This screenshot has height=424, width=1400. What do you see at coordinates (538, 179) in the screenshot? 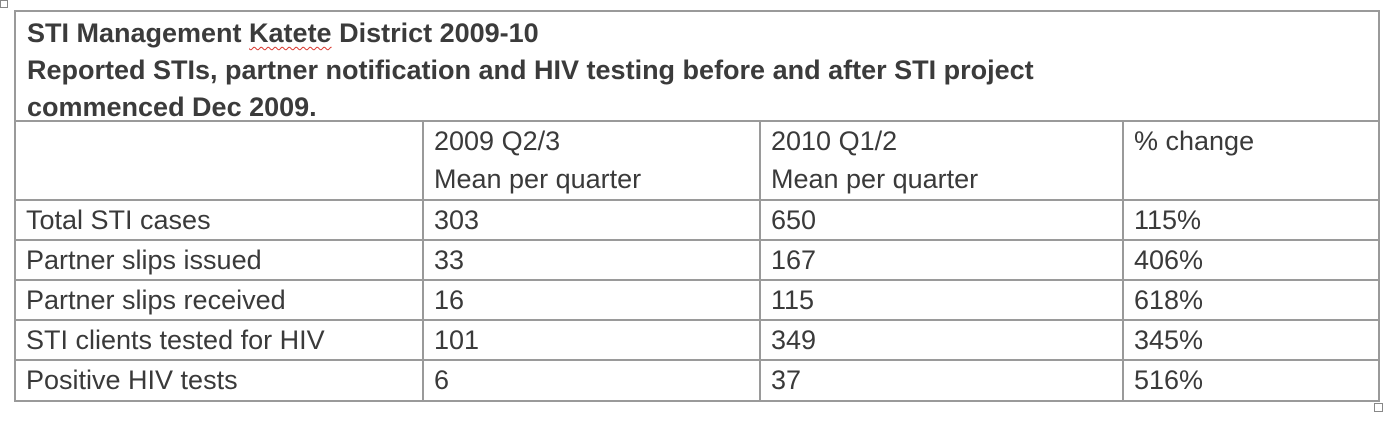
I see `header-2009-measure: Mean per quarter` at bounding box center [538, 179].